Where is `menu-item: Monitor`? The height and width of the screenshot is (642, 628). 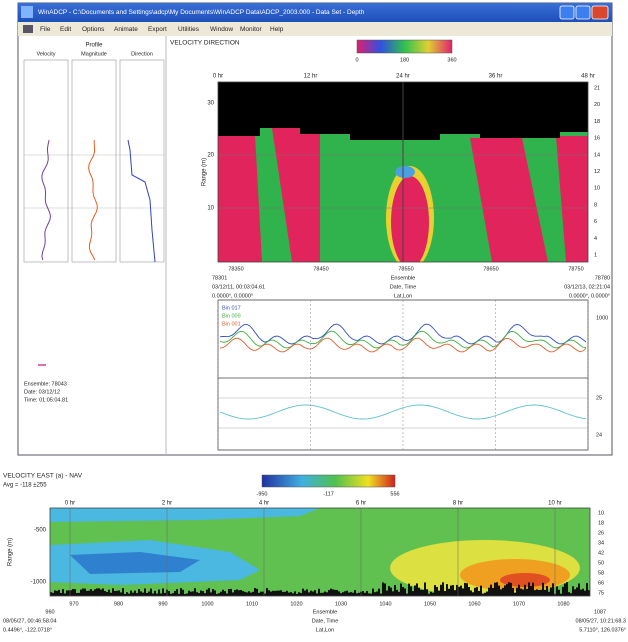
menu-item: Monitor is located at coordinates (251, 29).